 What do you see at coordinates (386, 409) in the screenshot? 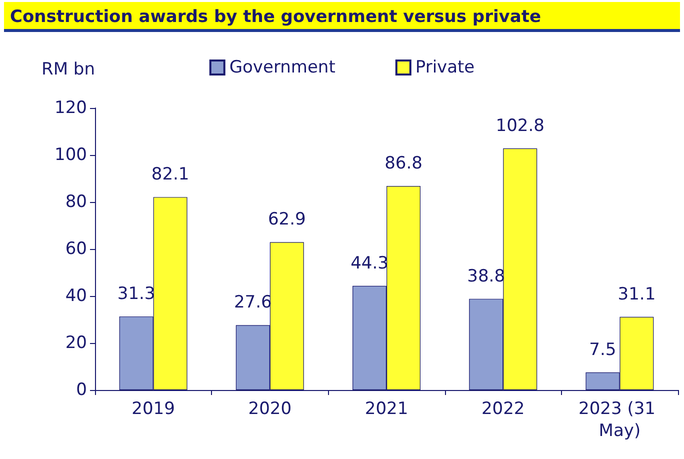
I see `x-tick-label: 2021` at bounding box center [386, 409].